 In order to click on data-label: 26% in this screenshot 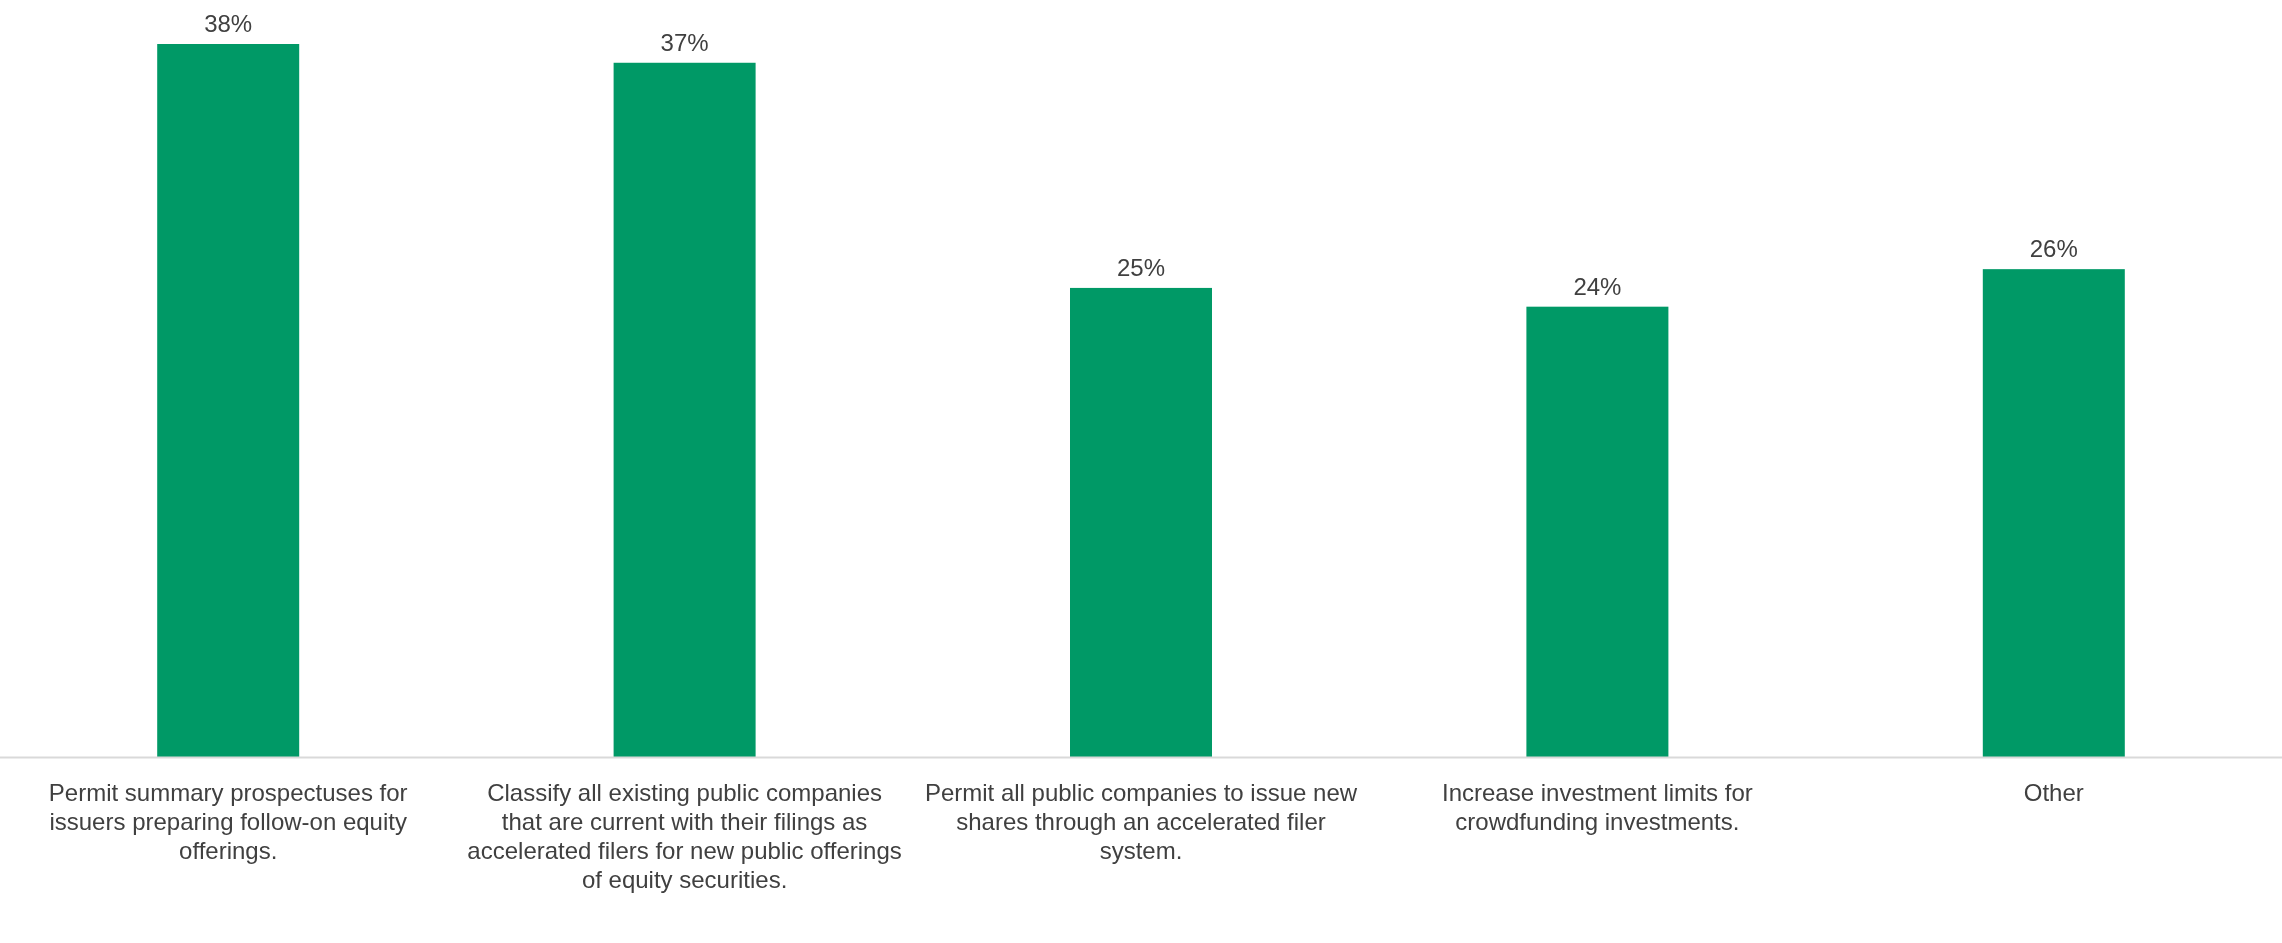, I will do `click(2053, 249)`.